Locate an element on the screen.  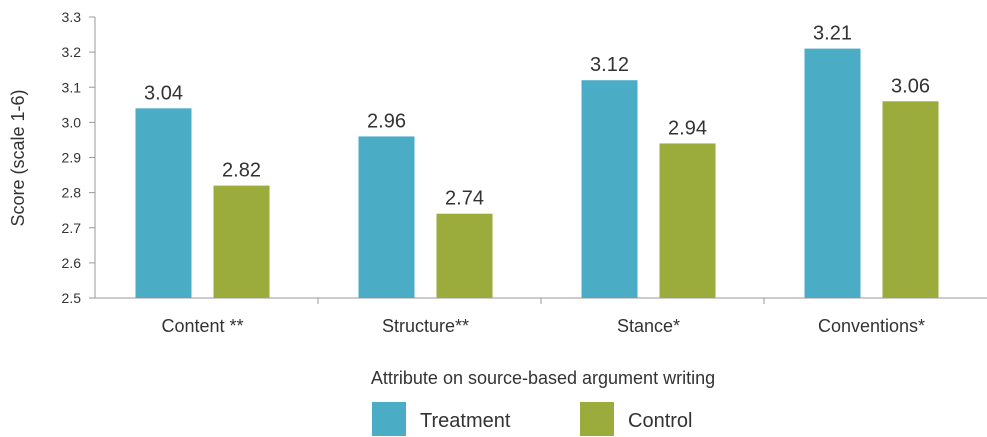
x-axis: Content ** Structure** Stance* Conventions* is located at coordinates (541, 316).